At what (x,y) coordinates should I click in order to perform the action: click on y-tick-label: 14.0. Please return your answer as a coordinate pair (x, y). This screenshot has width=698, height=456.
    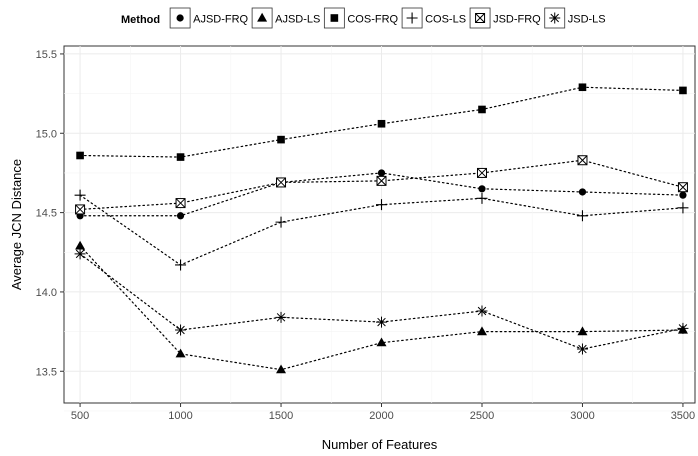
    Looking at the image, I should click on (46, 293).